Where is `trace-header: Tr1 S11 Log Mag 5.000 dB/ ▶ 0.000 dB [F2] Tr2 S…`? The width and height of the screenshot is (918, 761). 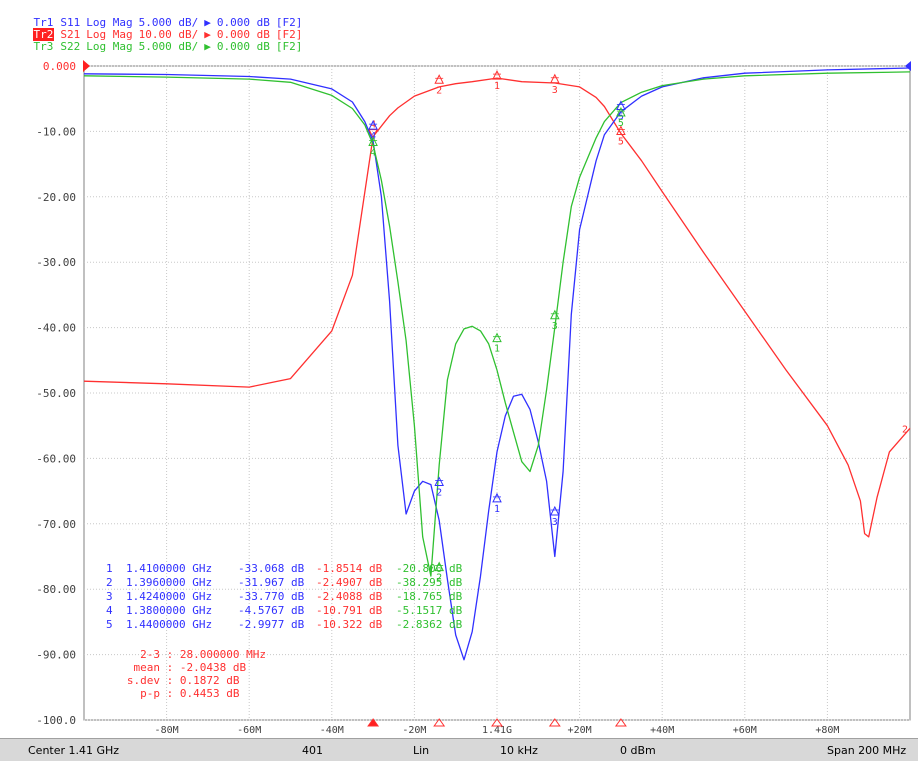
trace-header: Tr1 S11 Log Mag 5.000 dB/ ▶ 0.000 dB [F2] Tr2 S… is located at coordinates (157, 29).